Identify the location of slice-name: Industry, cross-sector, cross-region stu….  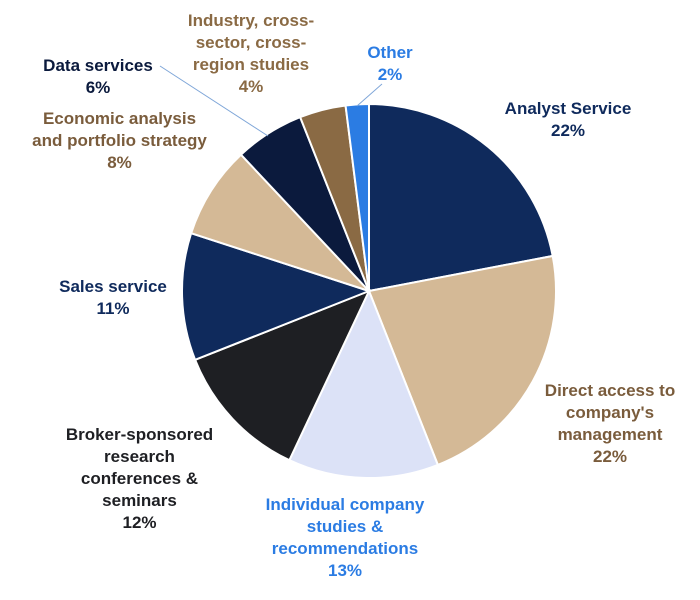
(251, 42).